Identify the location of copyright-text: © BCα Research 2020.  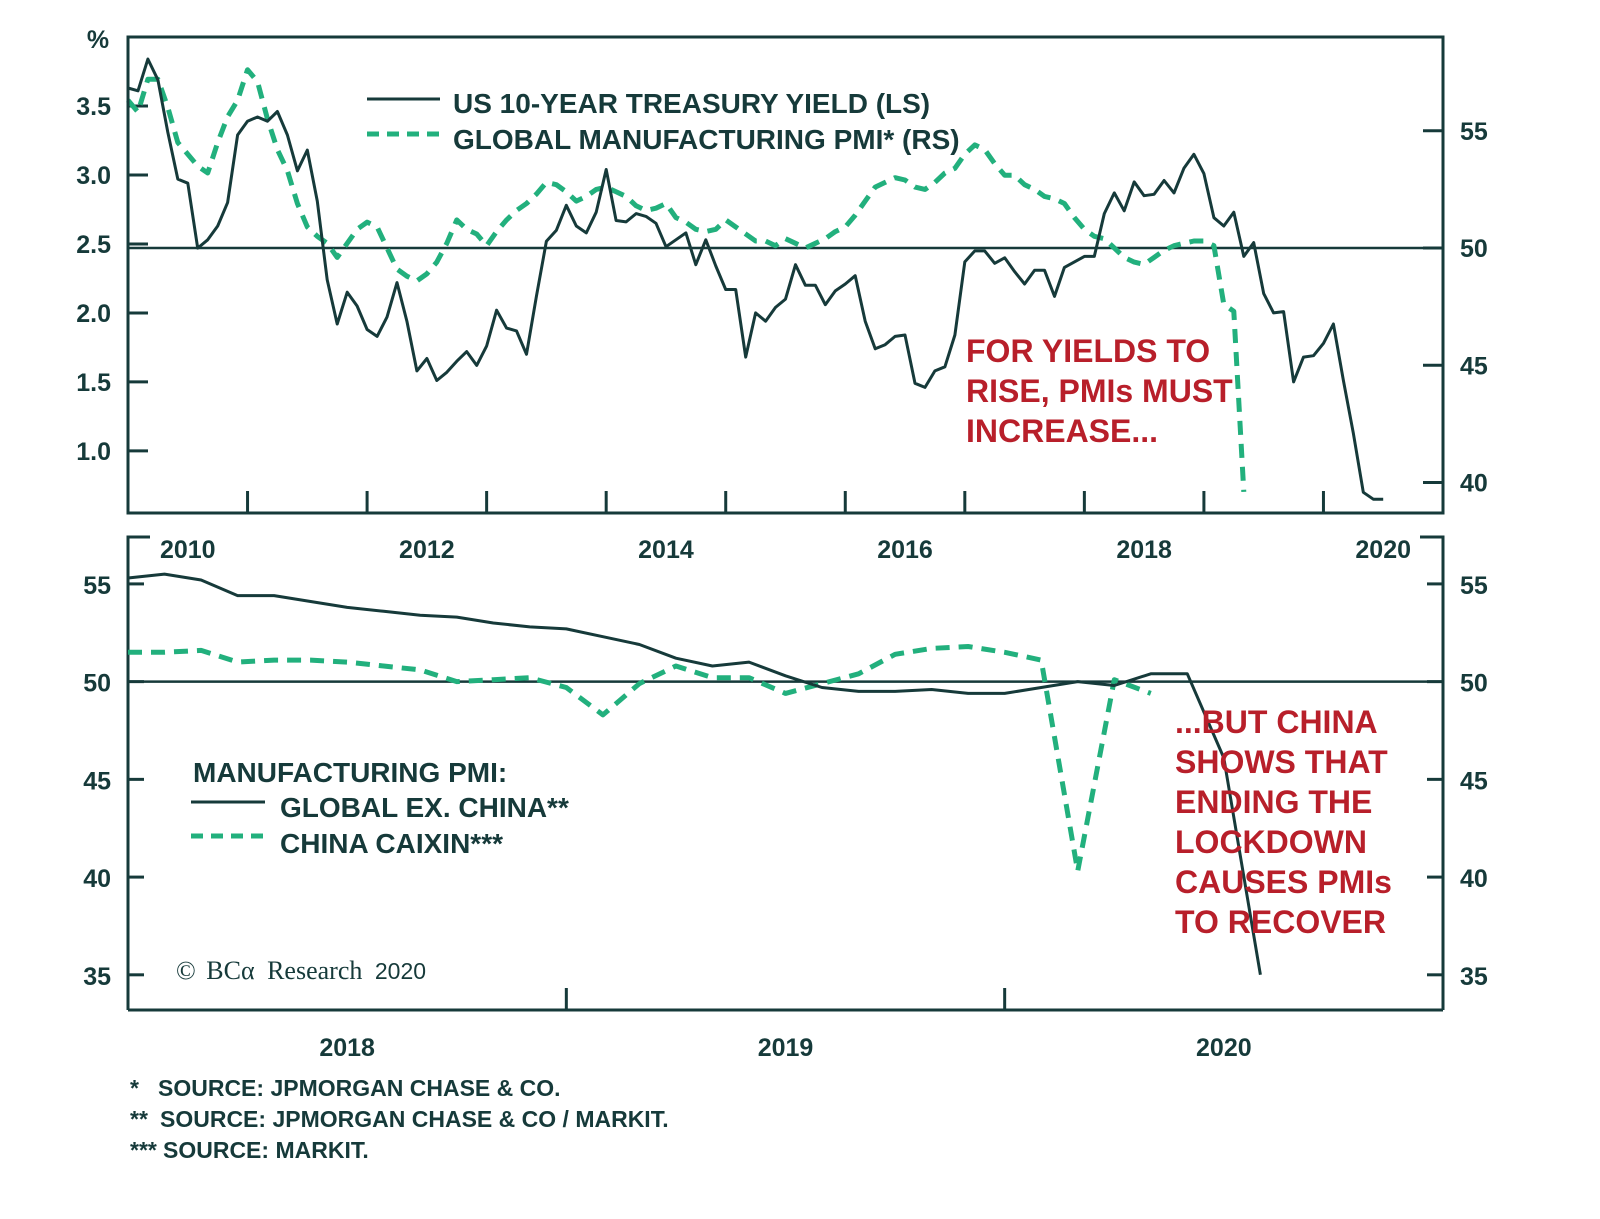
(301, 970).